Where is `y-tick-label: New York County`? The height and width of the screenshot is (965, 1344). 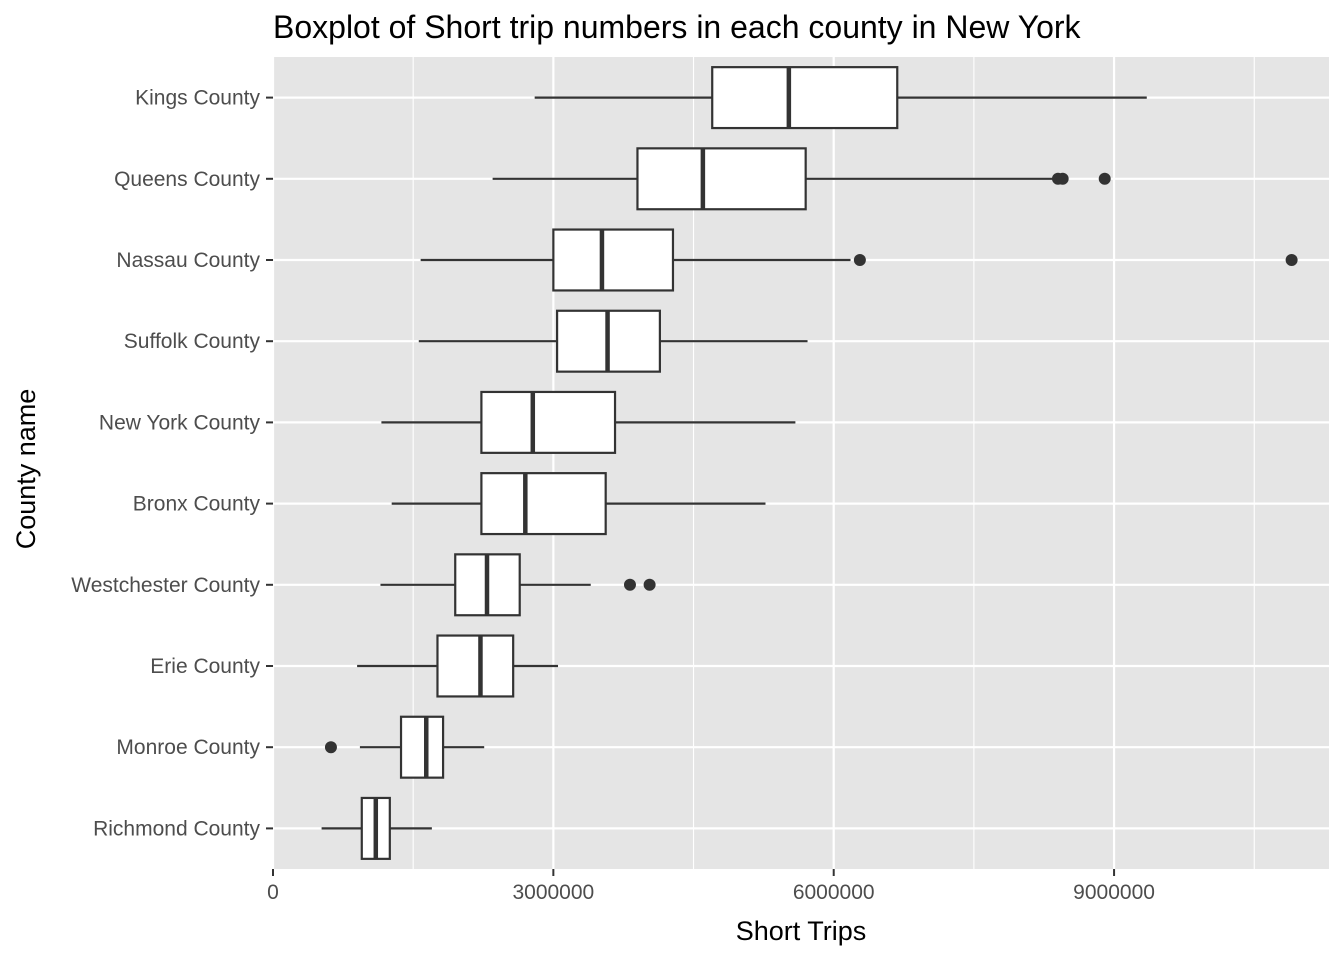 y-tick-label: New York County is located at coordinates (180, 422).